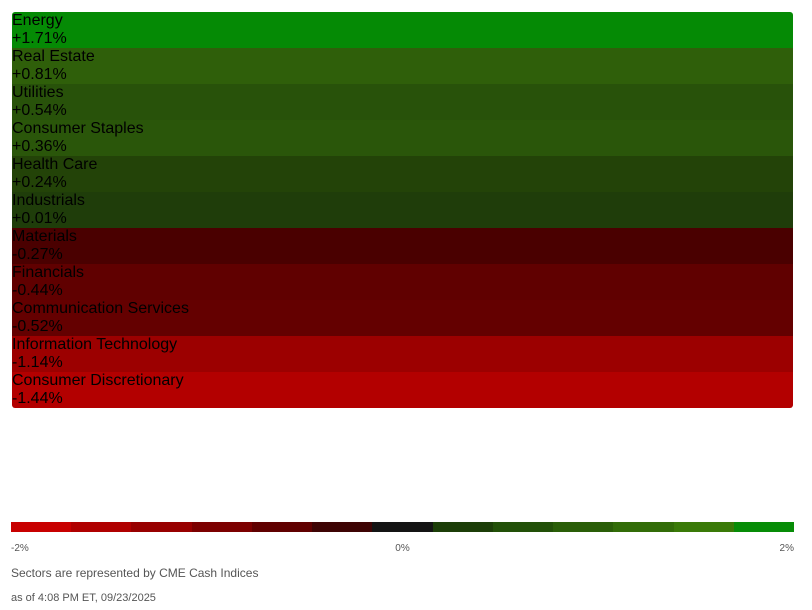  Describe the element at coordinates (37, 20) in the screenshot. I see `sector-name: Energy` at that location.